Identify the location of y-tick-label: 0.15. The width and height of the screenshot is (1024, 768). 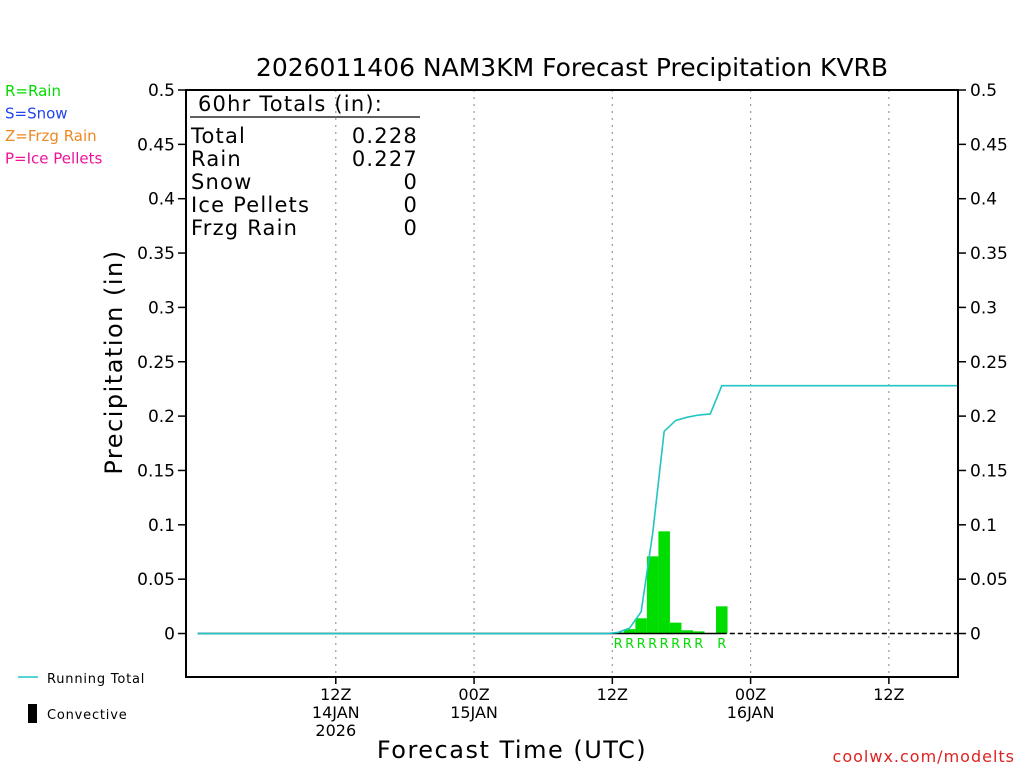
(156, 471).